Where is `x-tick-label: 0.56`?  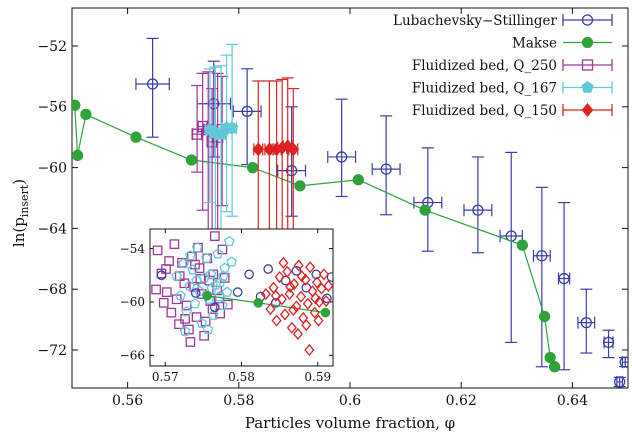 x-tick-label: 0.56 is located at coordinates (127, 401).